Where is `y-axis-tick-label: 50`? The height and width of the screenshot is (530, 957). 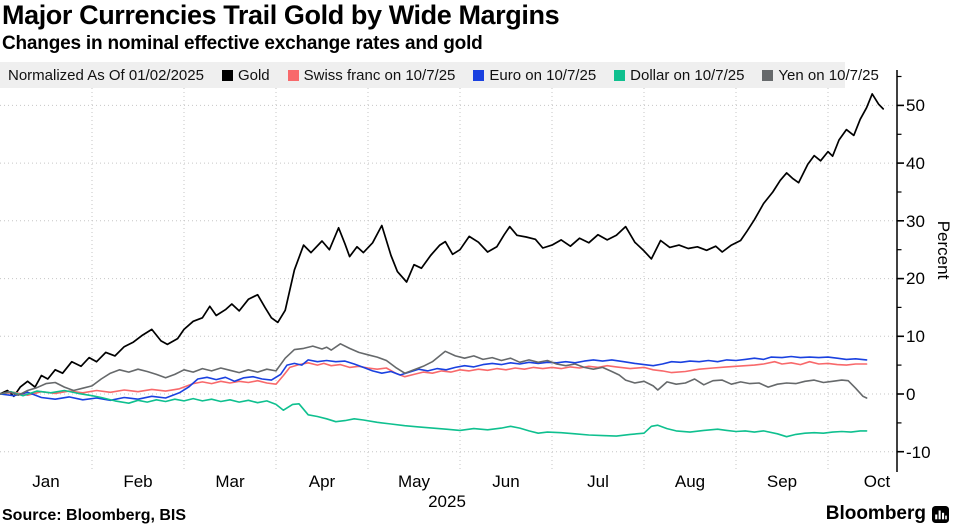 y-axis-tick-label: 50 is located at coordinates (915, 105).